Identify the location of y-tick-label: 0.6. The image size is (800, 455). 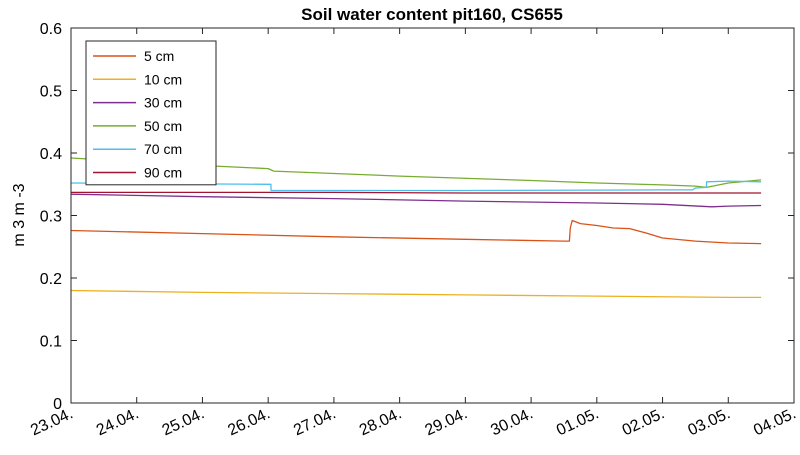
(51, 29).